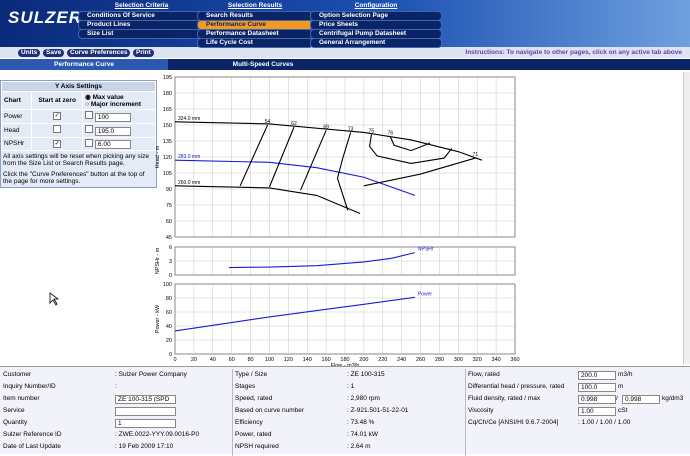 This screenshot has height=456, width=690. What do you see at coordinates (376, 5) in the screenshot?
I see `nav-heading: Configuration` at bounding box center [376, 5].